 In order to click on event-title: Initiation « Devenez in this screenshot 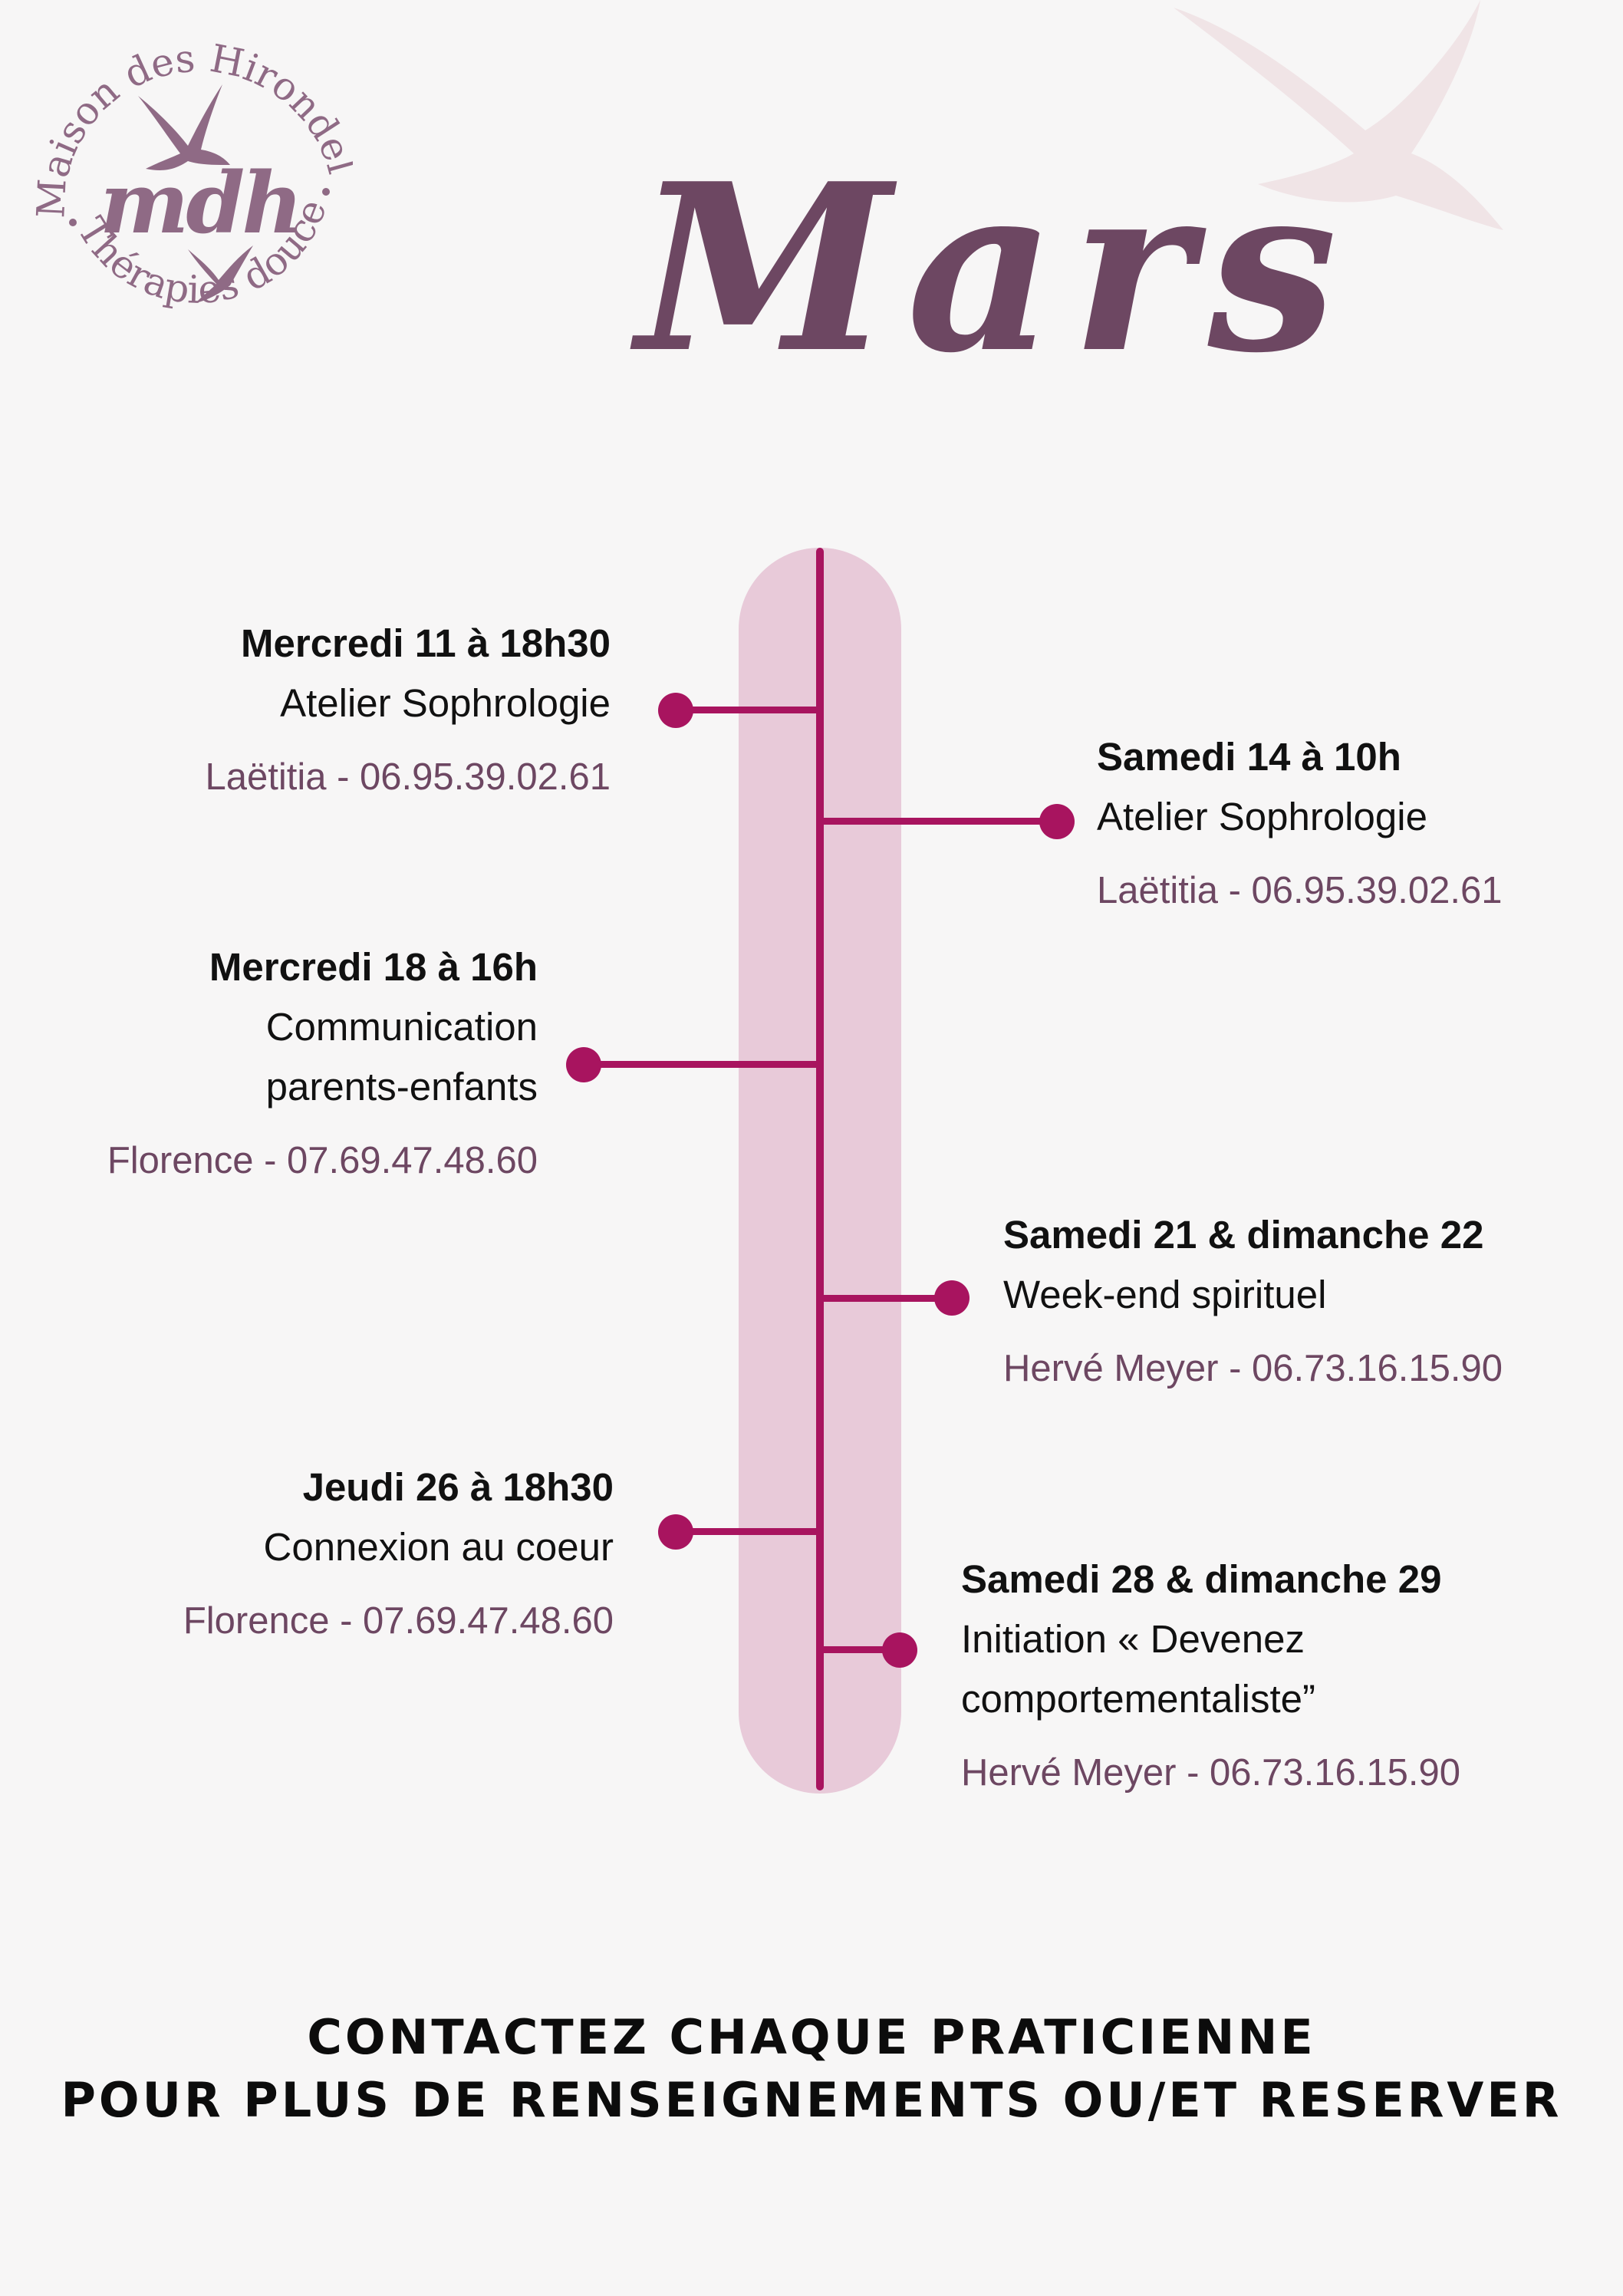, I will do `click(1133, 1639)`.